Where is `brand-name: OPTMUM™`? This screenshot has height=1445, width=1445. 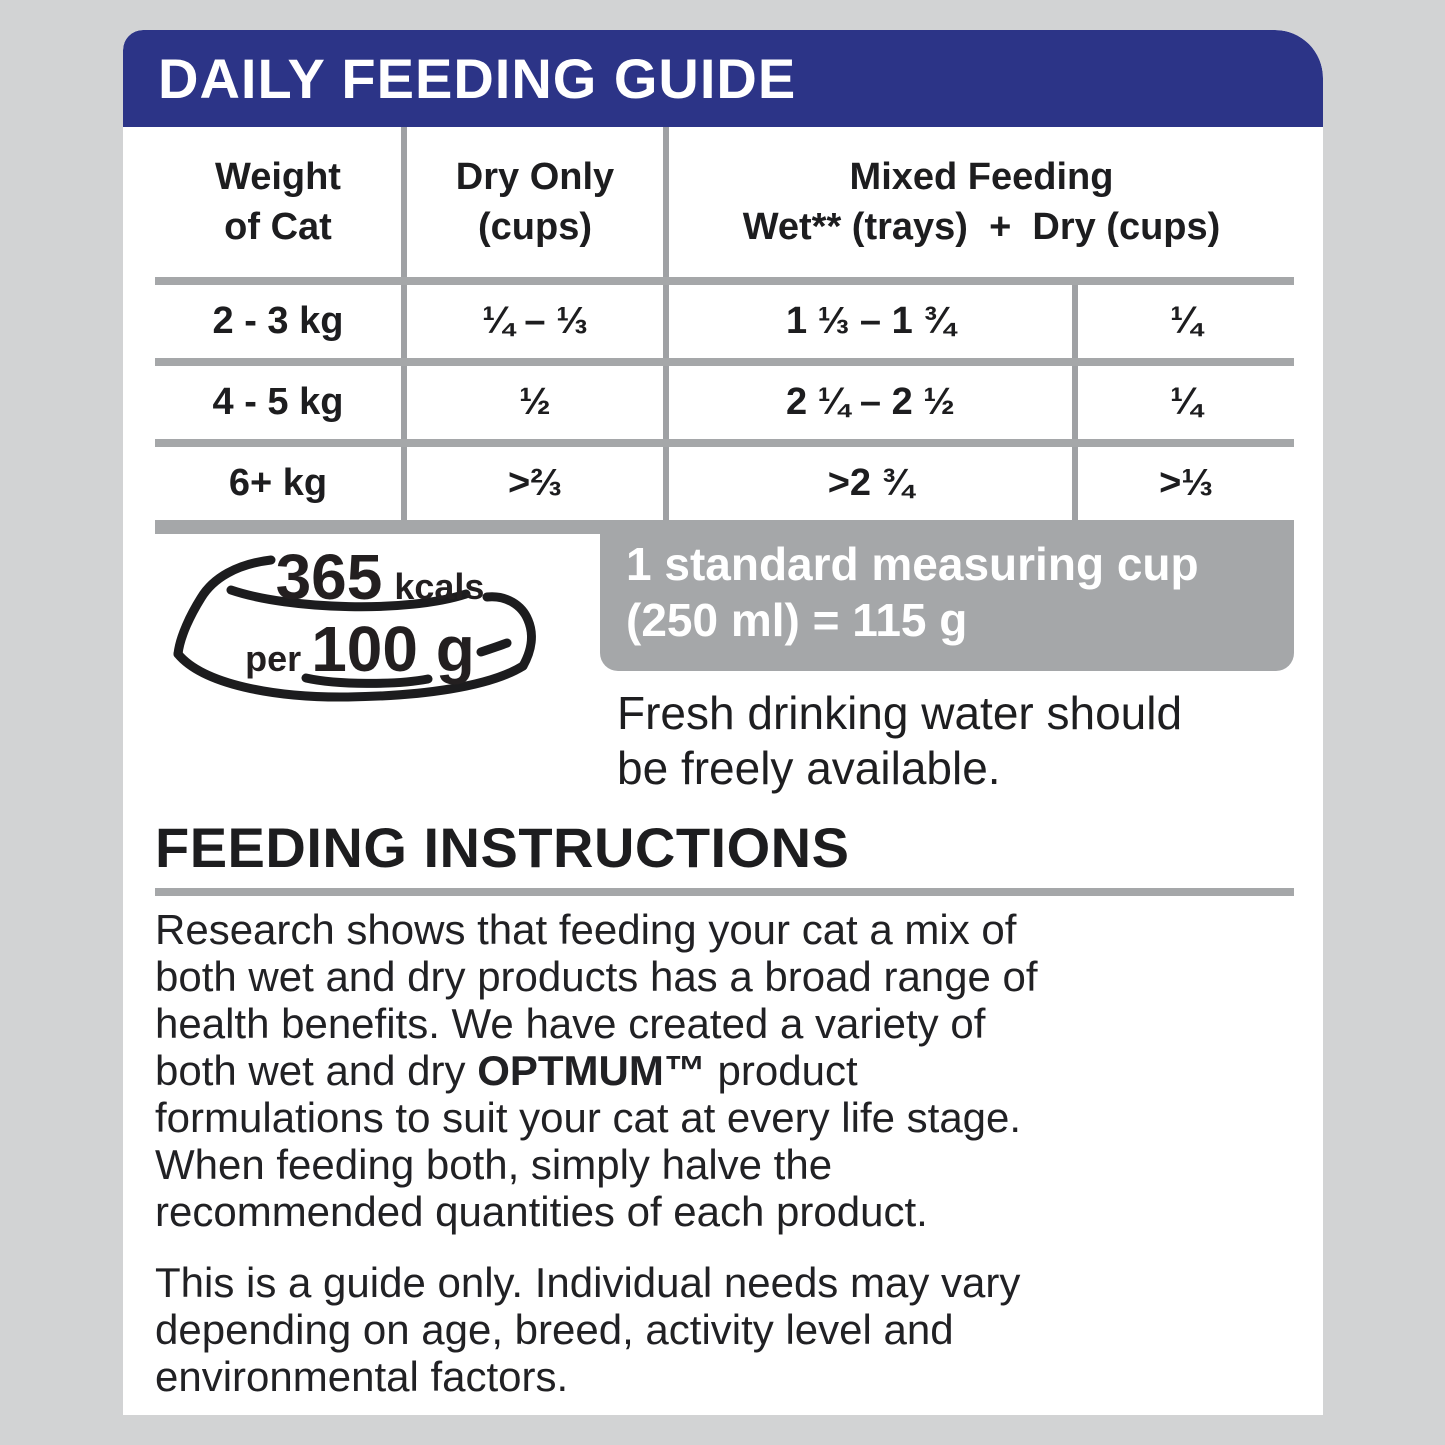
brand-name: OPTMUM™ is located at coordinates (591, 1070).